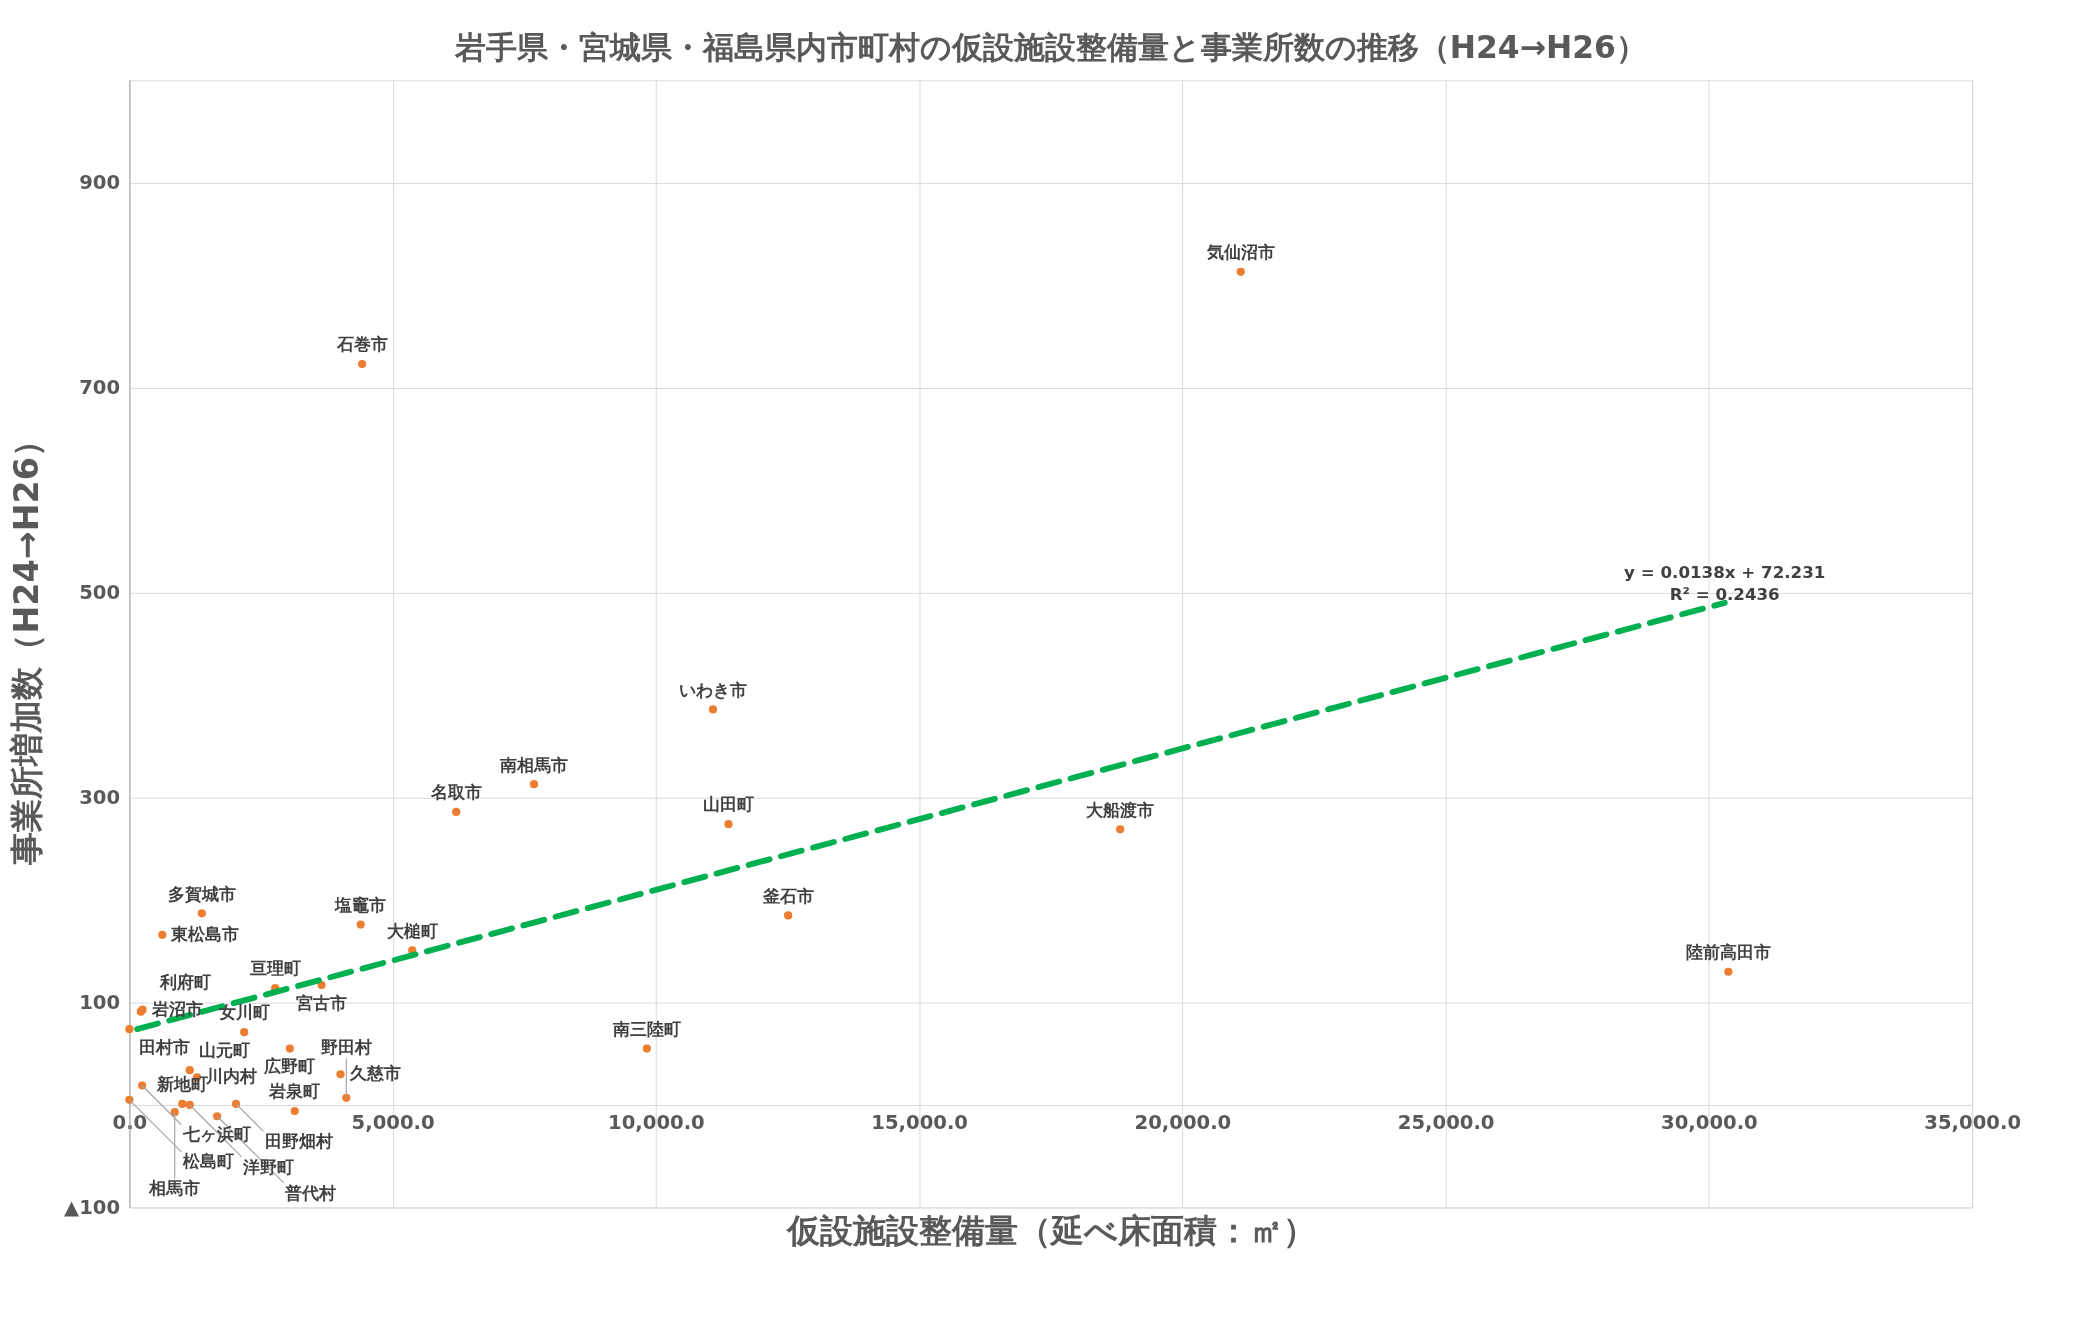 The height and width of the screenshot is (1322, 2080). Describe the element at coordinates (1183, 1122) in the screenshot. I see `x-tick-label: 20,000.0` at that location.